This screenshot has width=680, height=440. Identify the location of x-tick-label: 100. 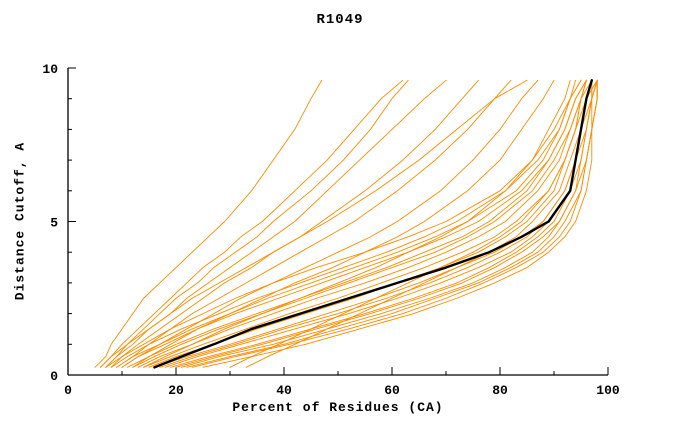
(608, 390).